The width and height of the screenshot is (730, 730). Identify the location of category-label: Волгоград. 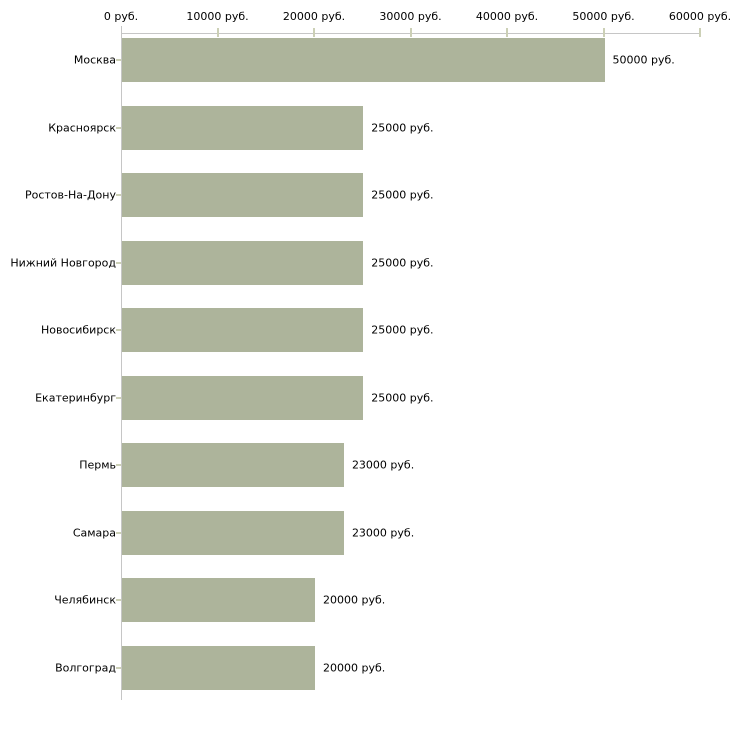
(85, 667).